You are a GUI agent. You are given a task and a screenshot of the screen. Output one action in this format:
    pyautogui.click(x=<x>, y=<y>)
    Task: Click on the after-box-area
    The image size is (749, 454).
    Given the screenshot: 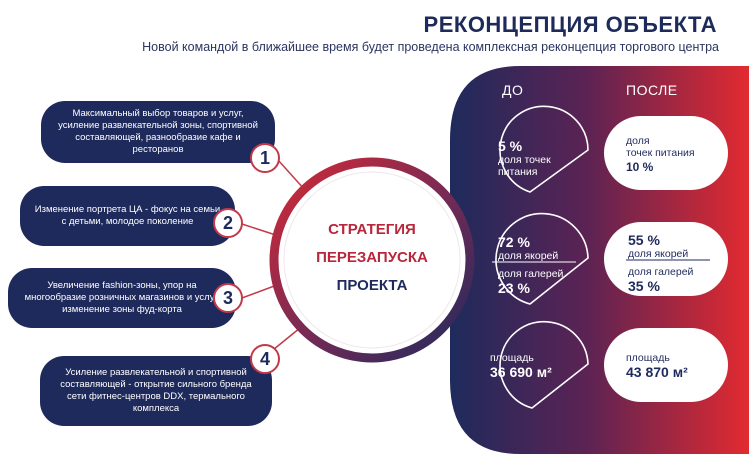 What is the action you would take?
    pyautogui.click(x=666, y=365)
    